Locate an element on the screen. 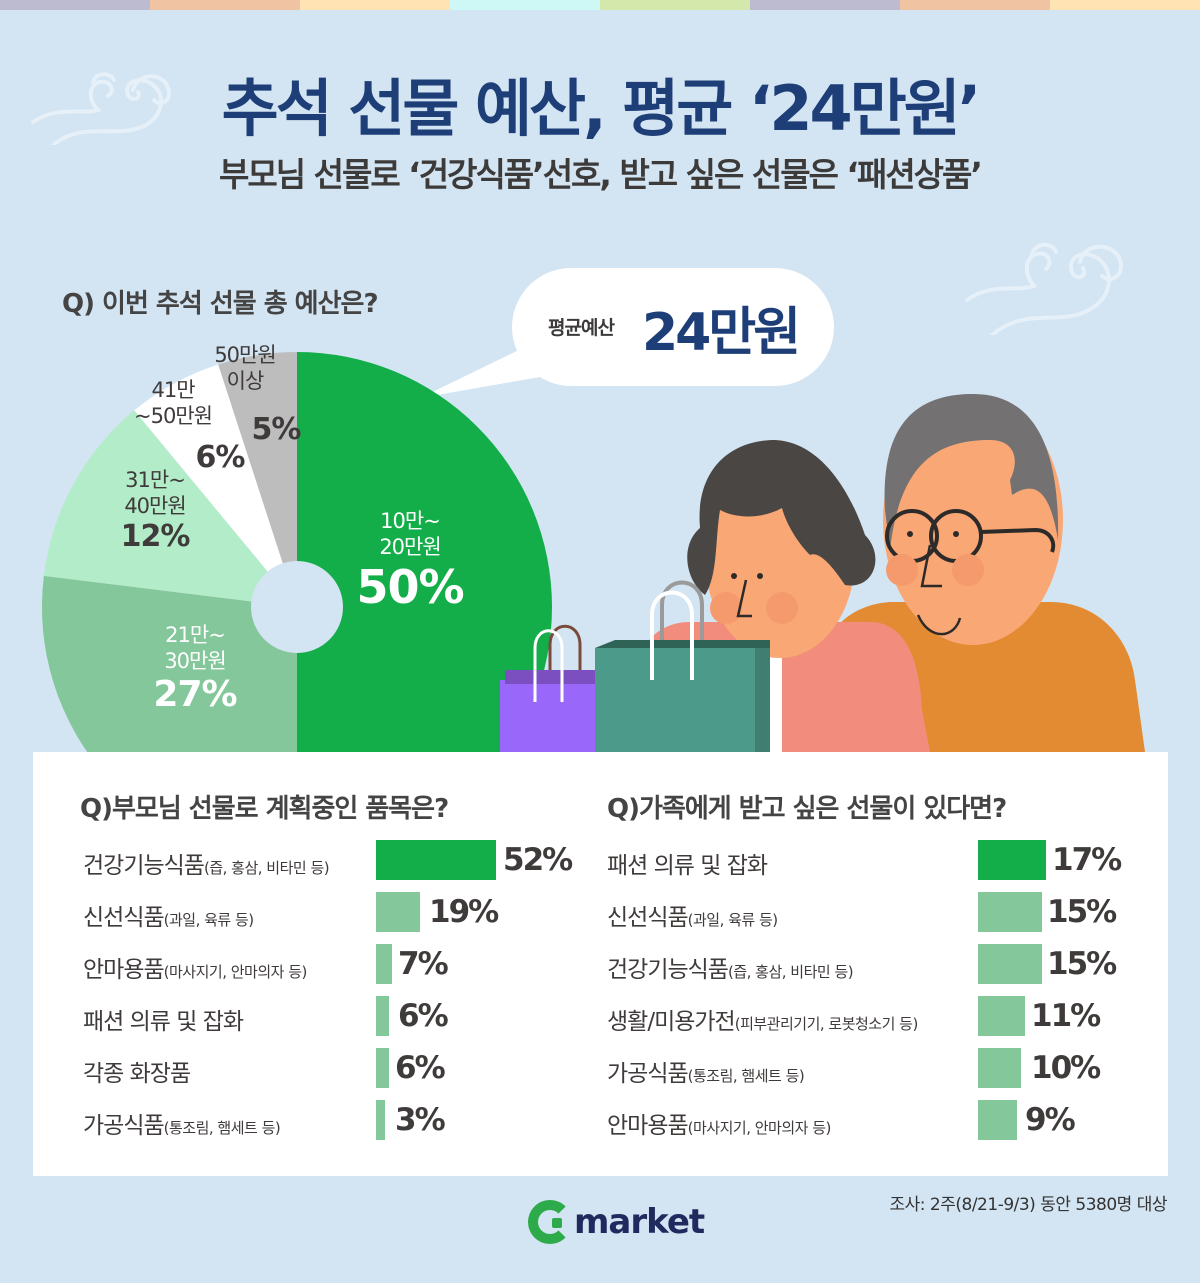 This screenshot has width=1200, height=1283. woman-cheek is located at coordinates (726, 608).